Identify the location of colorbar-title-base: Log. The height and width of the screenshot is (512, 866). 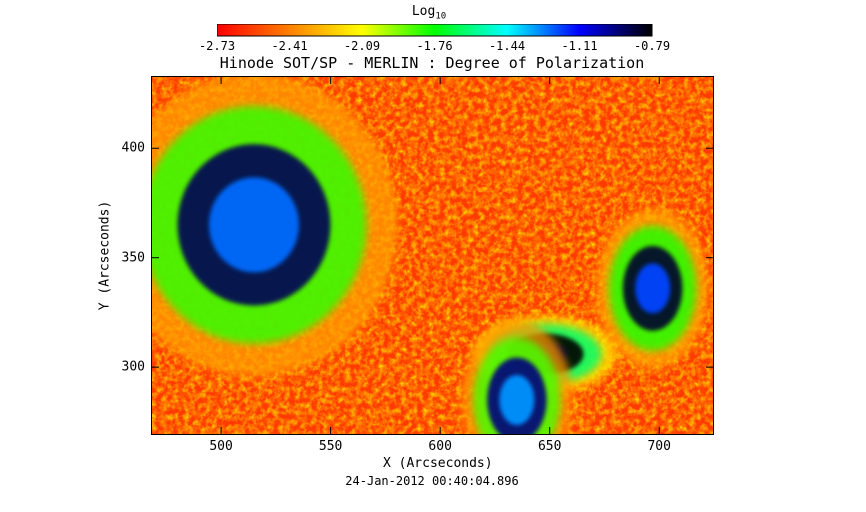
(423, 11).